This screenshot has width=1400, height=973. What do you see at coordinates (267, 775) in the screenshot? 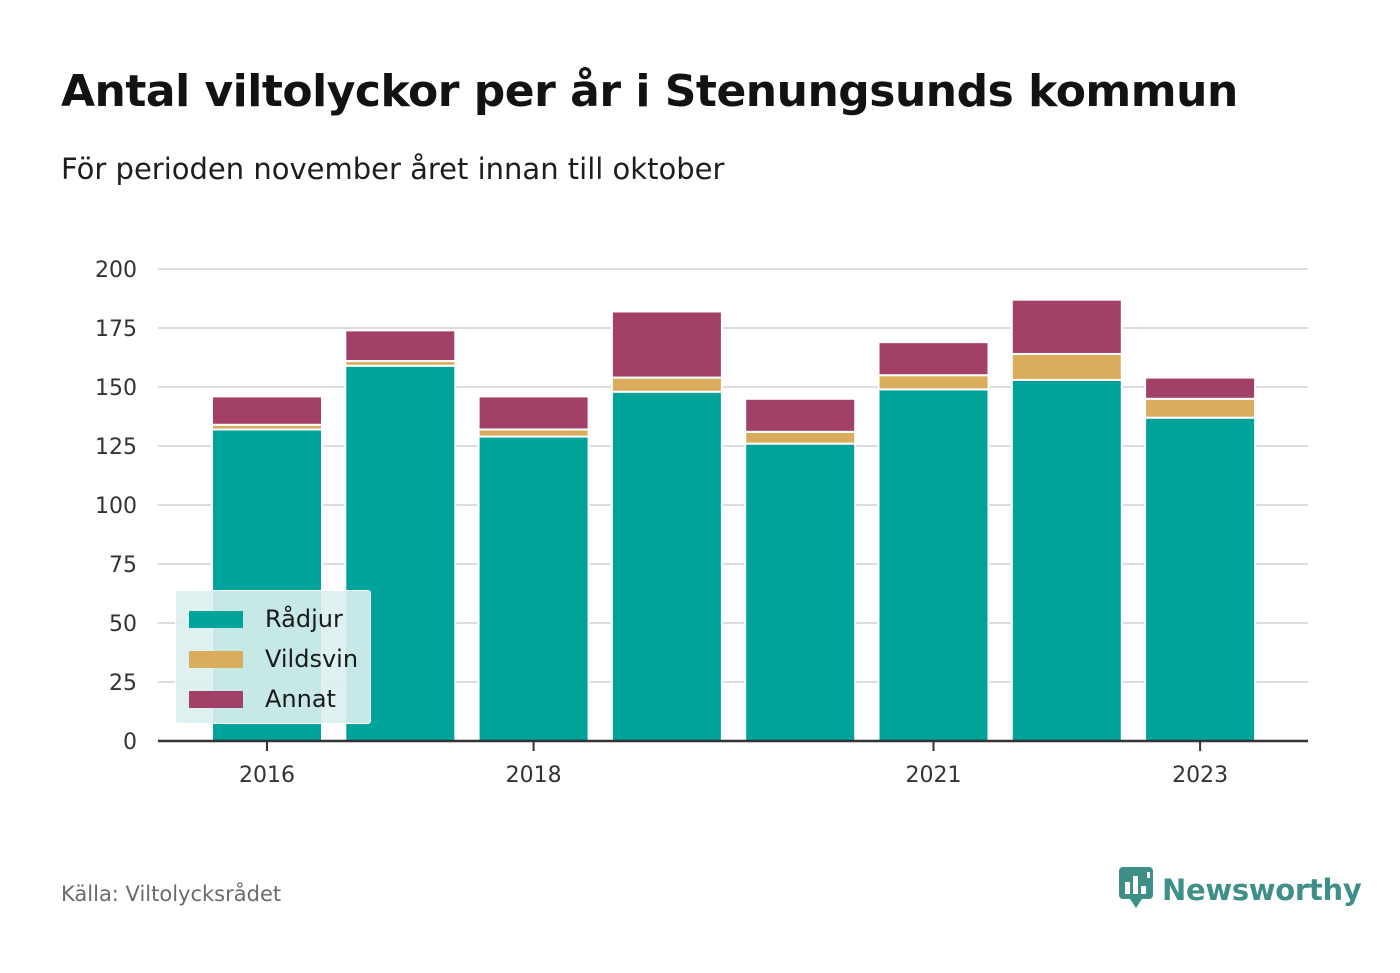
I see `x-tick-label: 2016` at bounding box center [267, 775].